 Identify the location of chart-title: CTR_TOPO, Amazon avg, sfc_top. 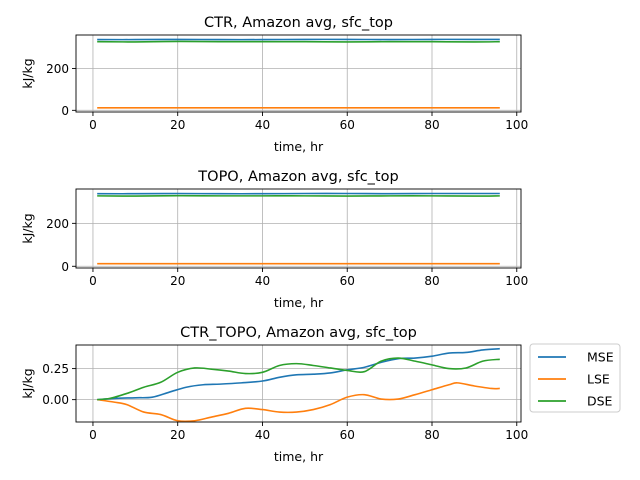
(298, 333).